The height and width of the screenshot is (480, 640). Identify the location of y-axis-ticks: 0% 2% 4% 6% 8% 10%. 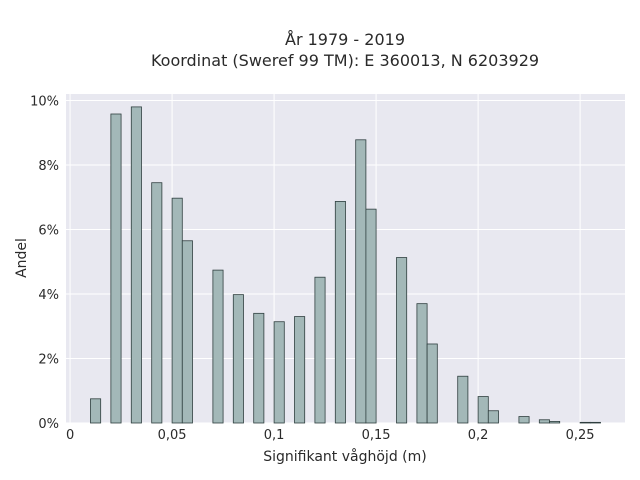
(44, 263).